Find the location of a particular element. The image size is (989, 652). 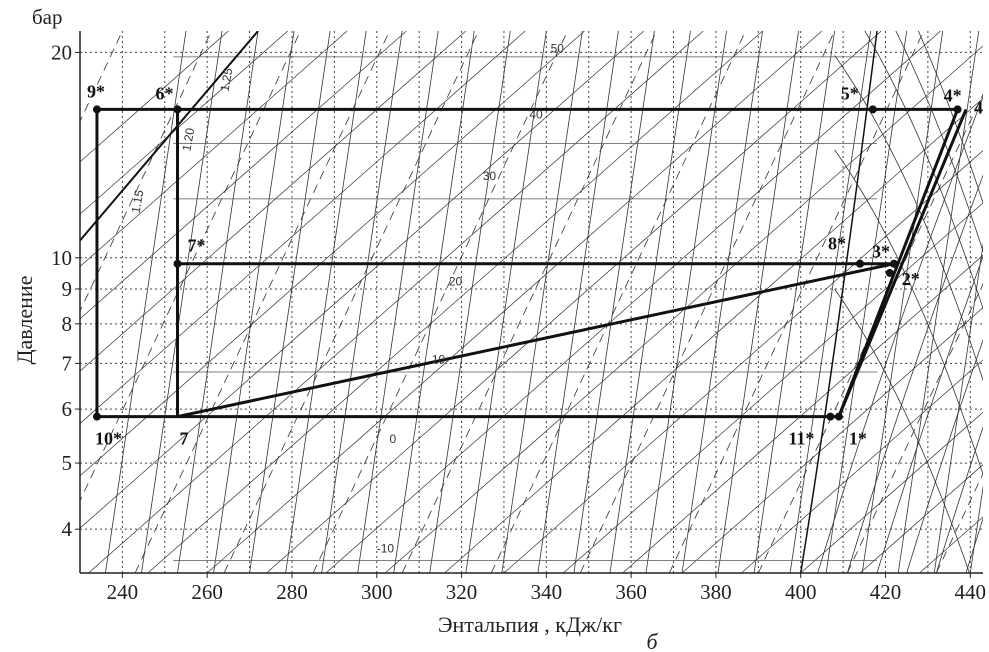

y-unit-label: бар is located at coordinates (47, 17).